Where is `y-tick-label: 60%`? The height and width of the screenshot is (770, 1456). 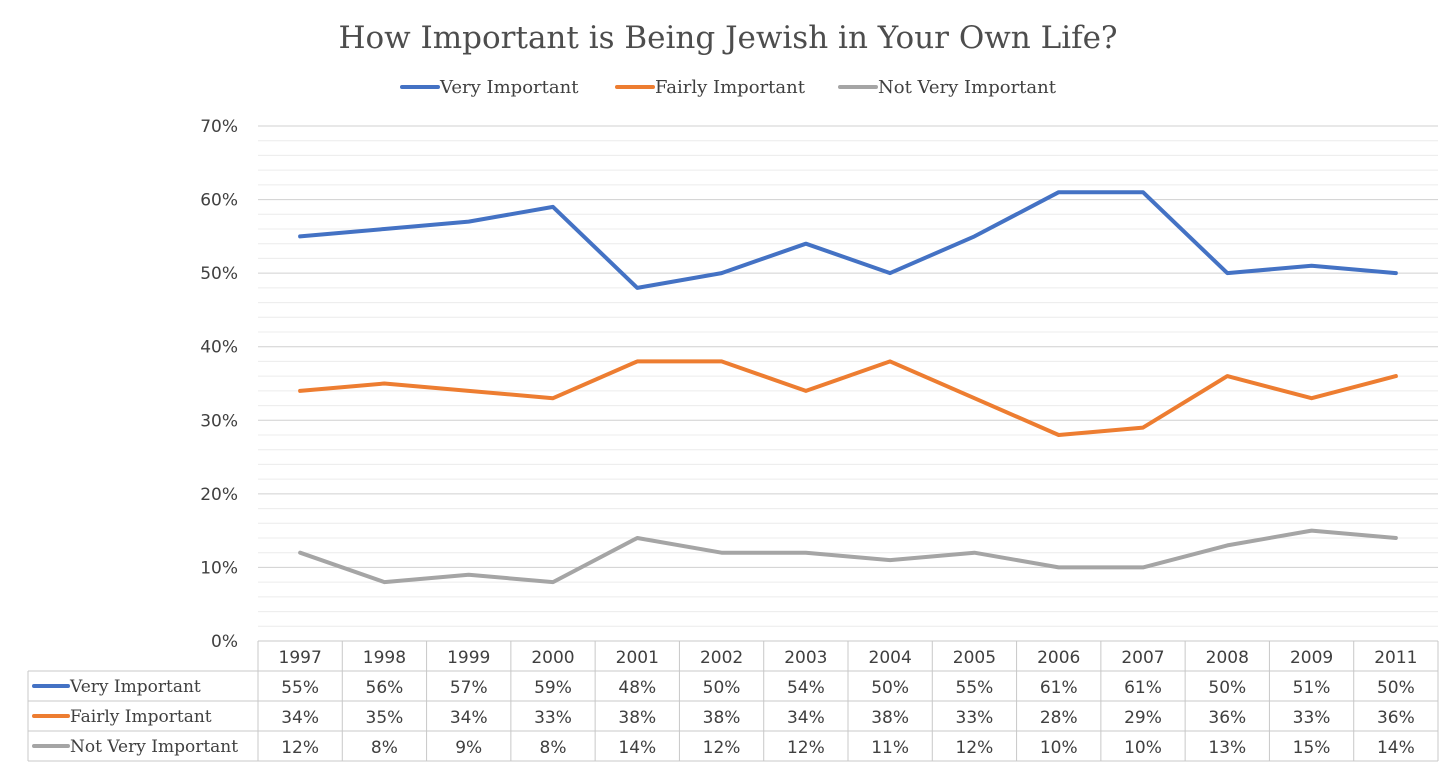 y-tick-label: 60% is located at coordinates (219, 201).